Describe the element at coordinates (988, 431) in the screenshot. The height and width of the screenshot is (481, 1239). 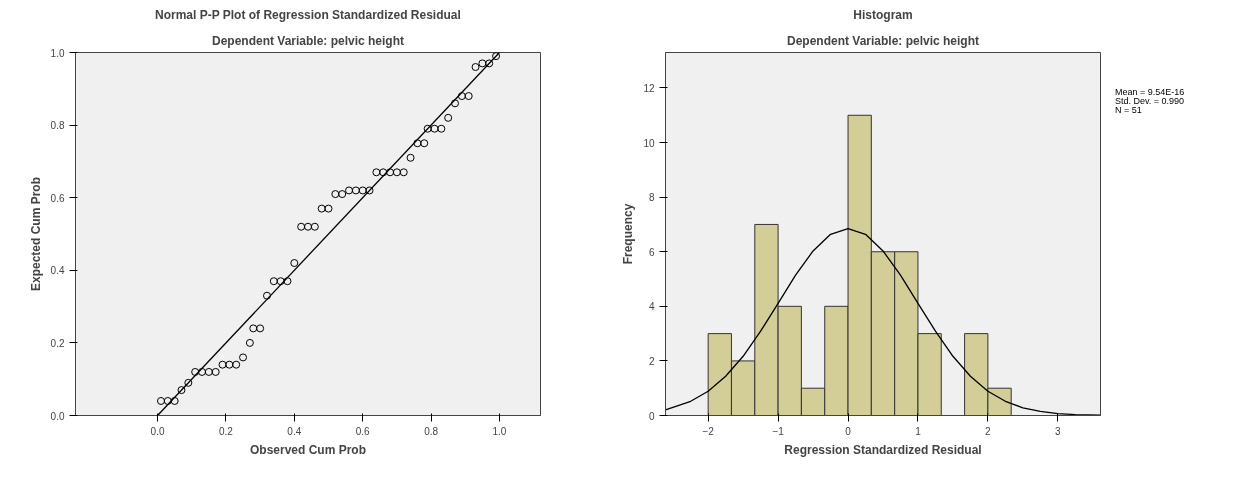
I see `x-tick-label: 2` at that location.